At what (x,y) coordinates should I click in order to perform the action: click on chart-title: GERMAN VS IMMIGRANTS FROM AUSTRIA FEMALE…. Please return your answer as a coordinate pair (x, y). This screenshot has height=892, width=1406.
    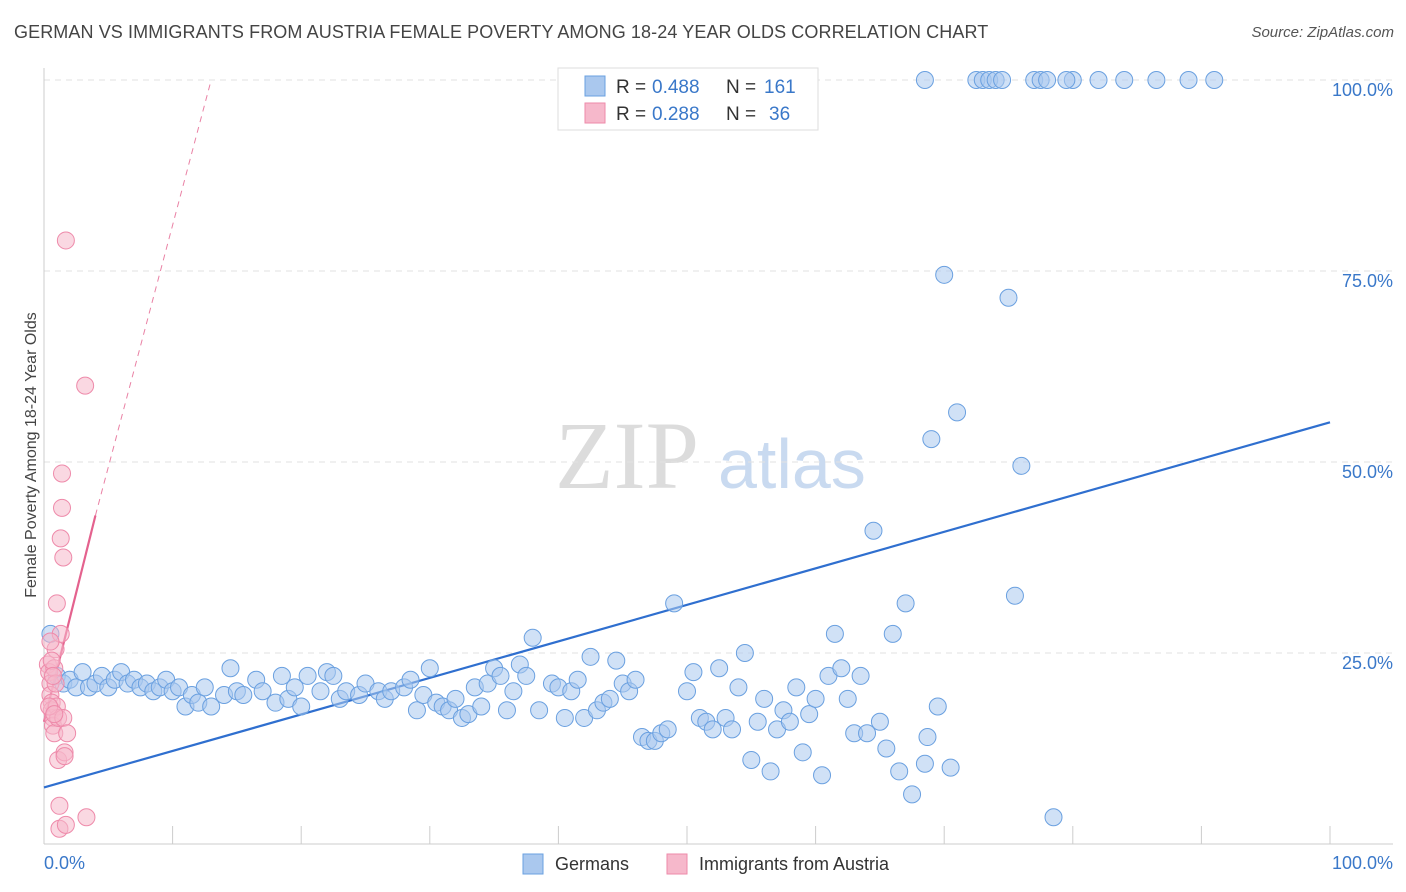
    Looking at the image, I should click on (501, 32).